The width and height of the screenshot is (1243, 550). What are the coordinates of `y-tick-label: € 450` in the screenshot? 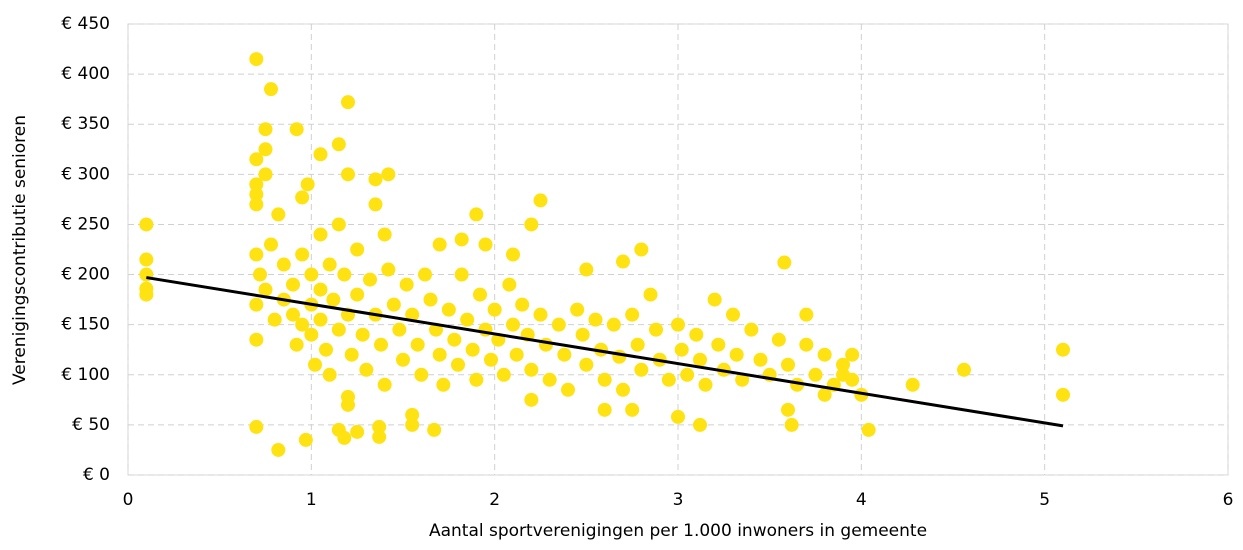 It's located at (85, 24).